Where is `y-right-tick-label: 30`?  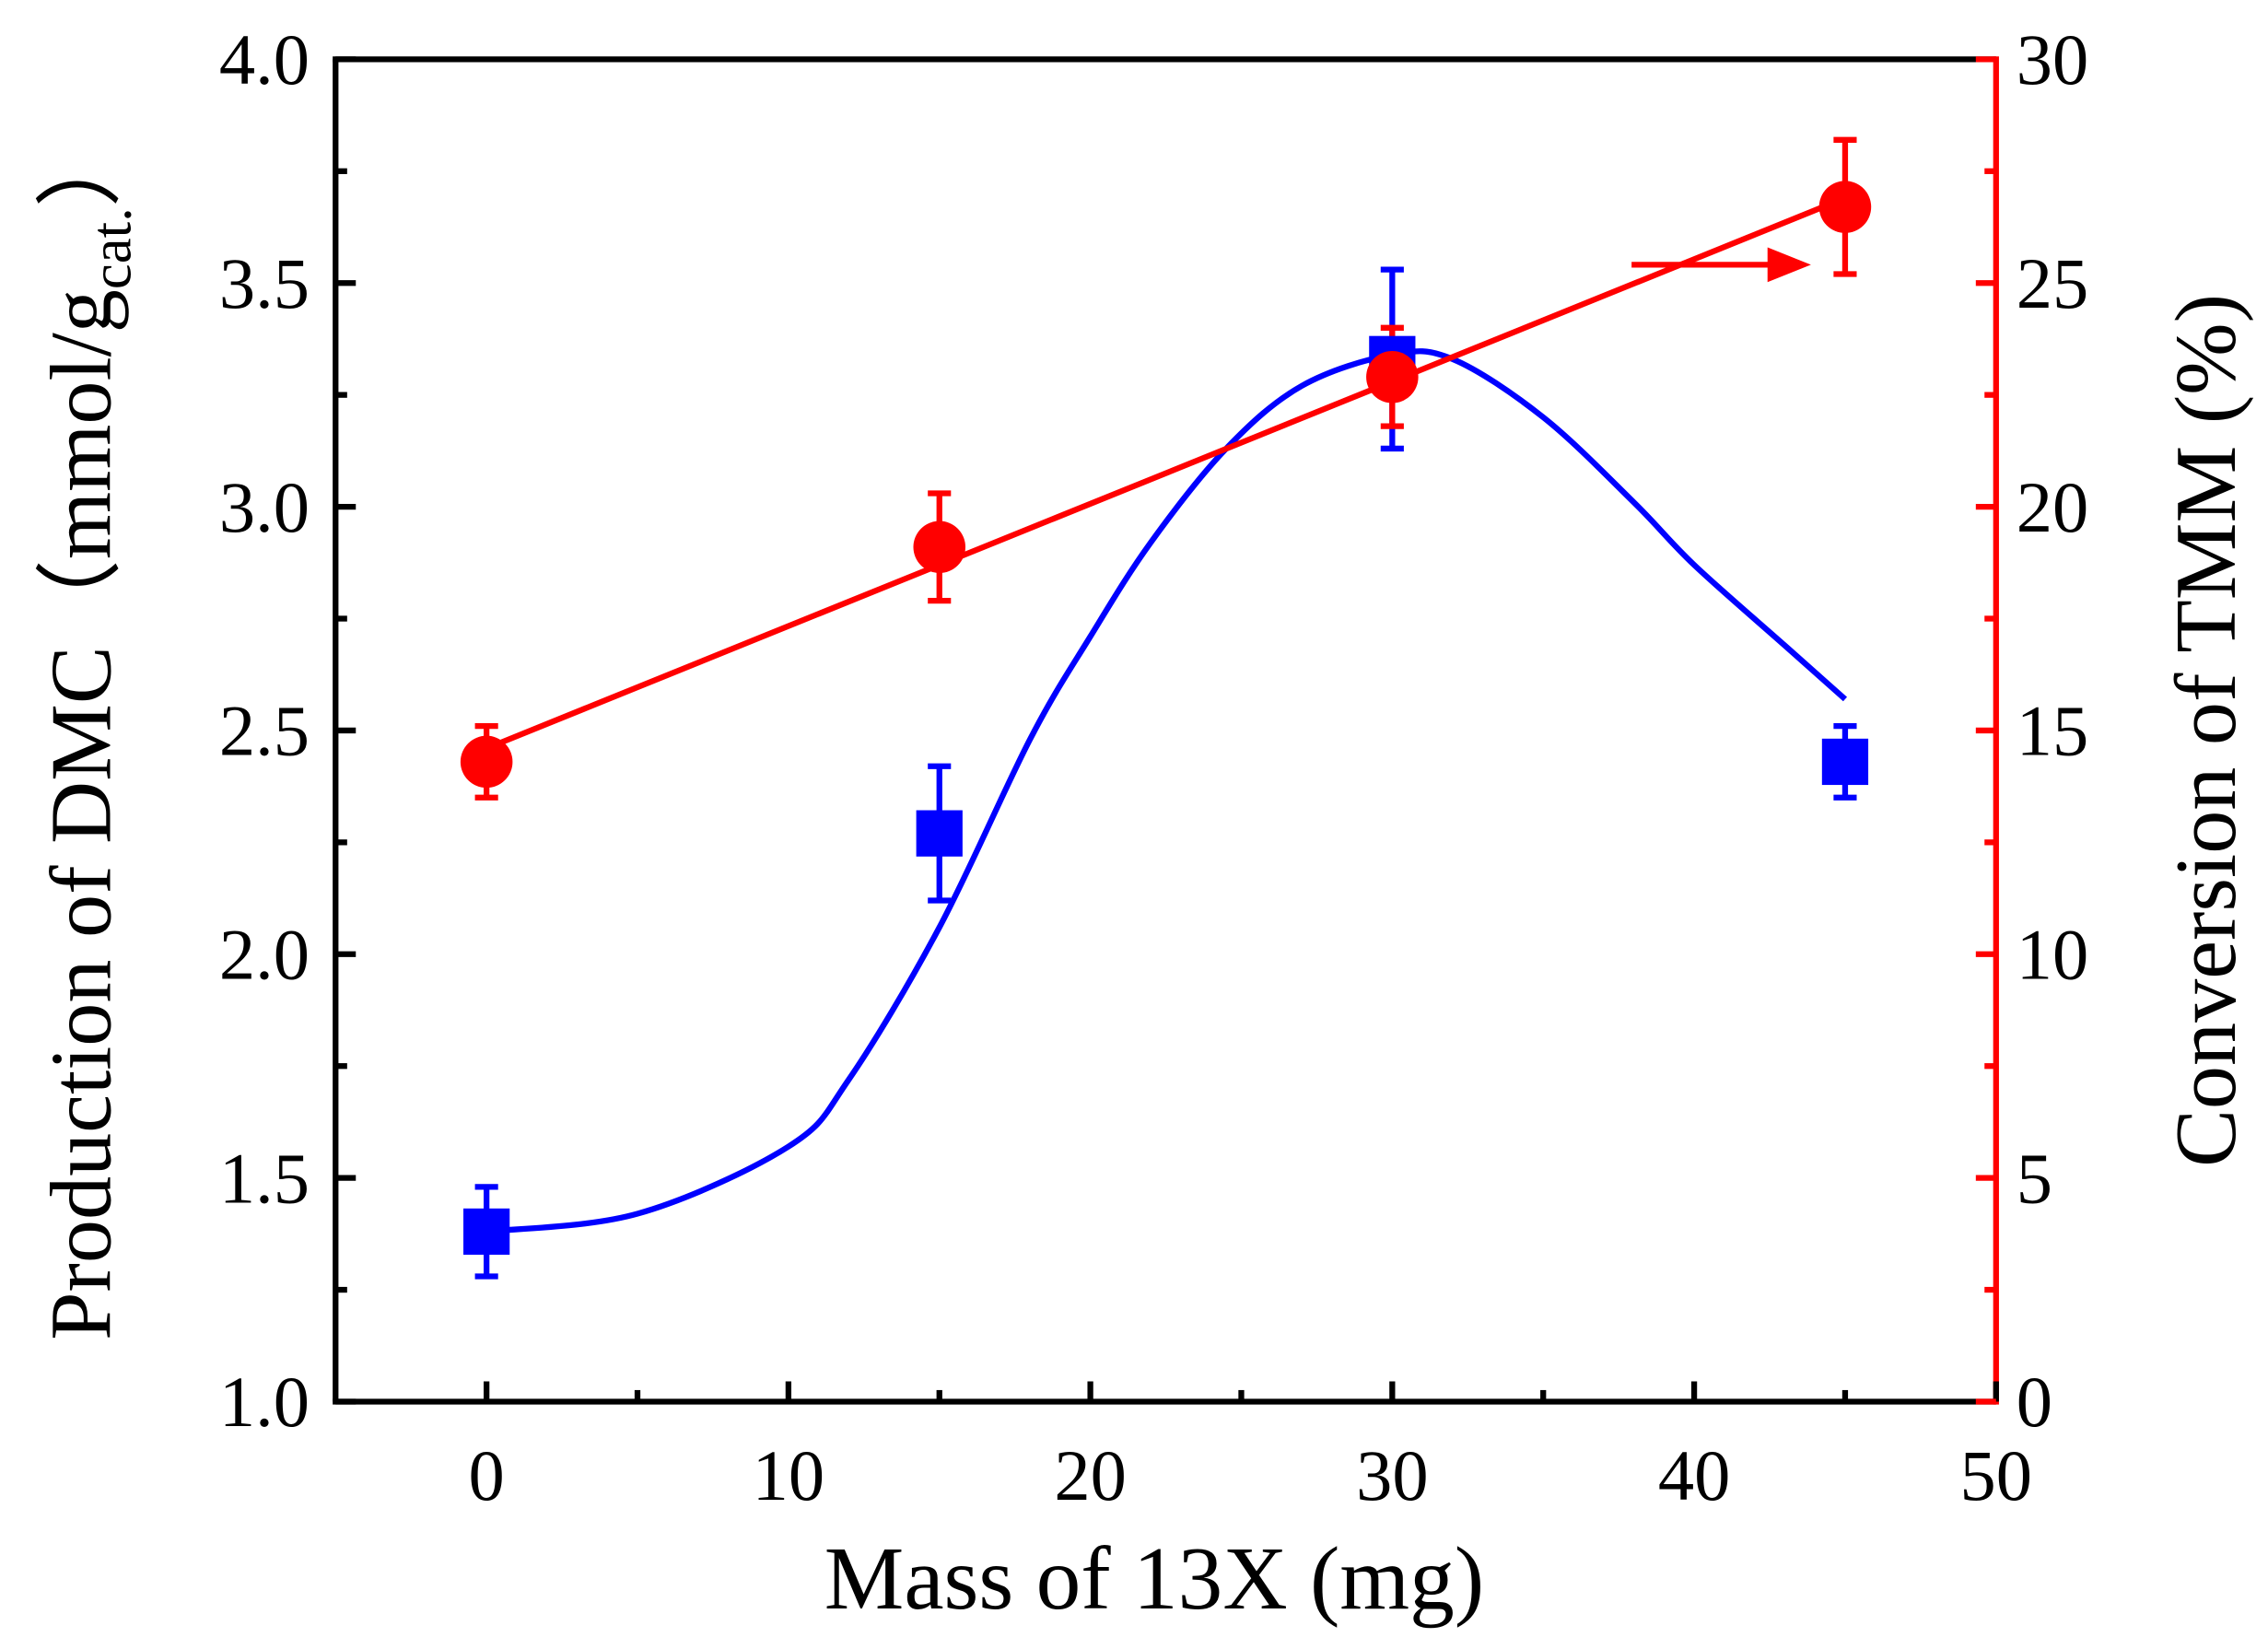
y-right-tick-label: 30 is located at coordinates (2053, 59).